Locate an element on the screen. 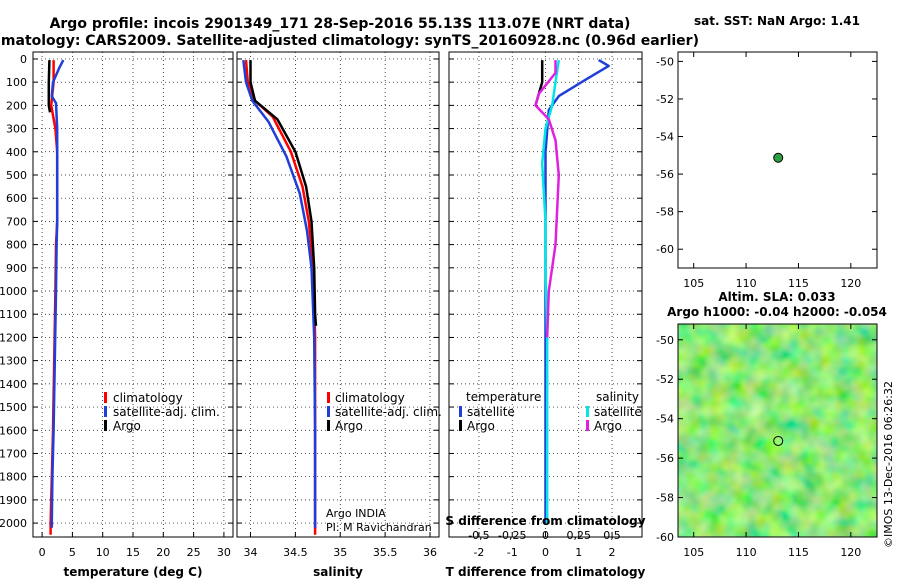  depth-tick-label: 100 is located at coordinates (16, 82).